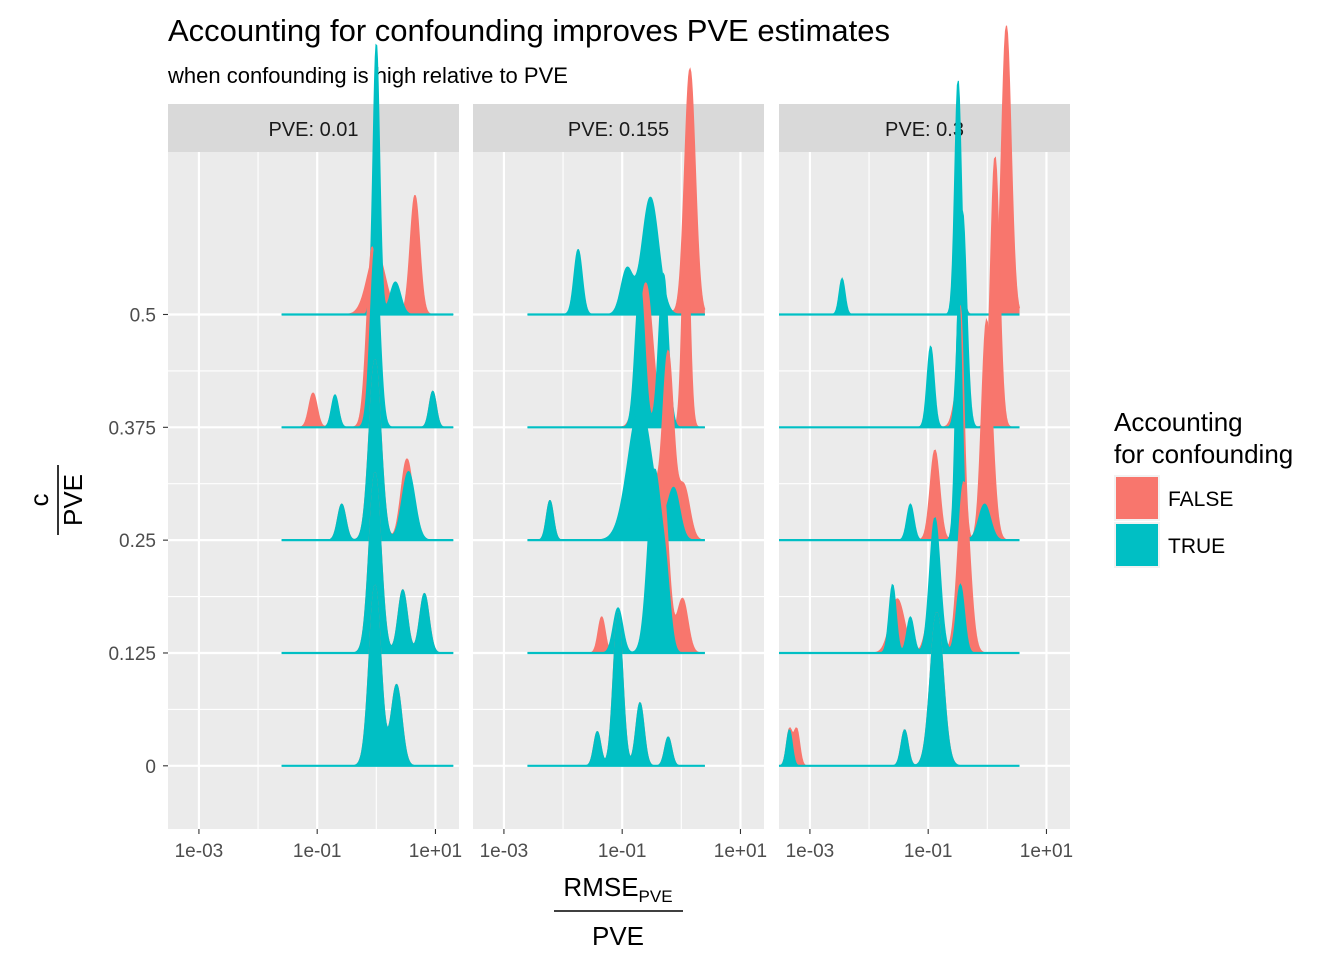 The image size is (1344, 960). I want to click on facet-strip-label: PVE: 0.155, so click(618, 130).